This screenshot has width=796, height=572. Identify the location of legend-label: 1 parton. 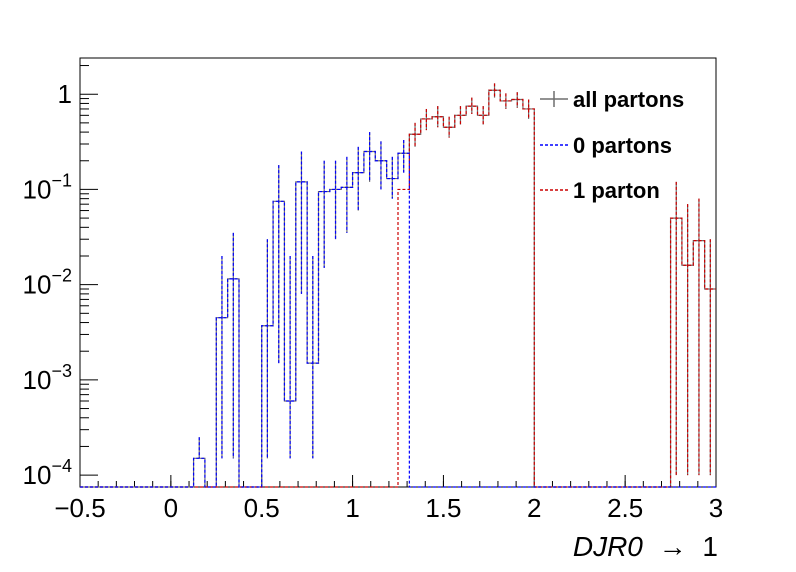
(616, 190).